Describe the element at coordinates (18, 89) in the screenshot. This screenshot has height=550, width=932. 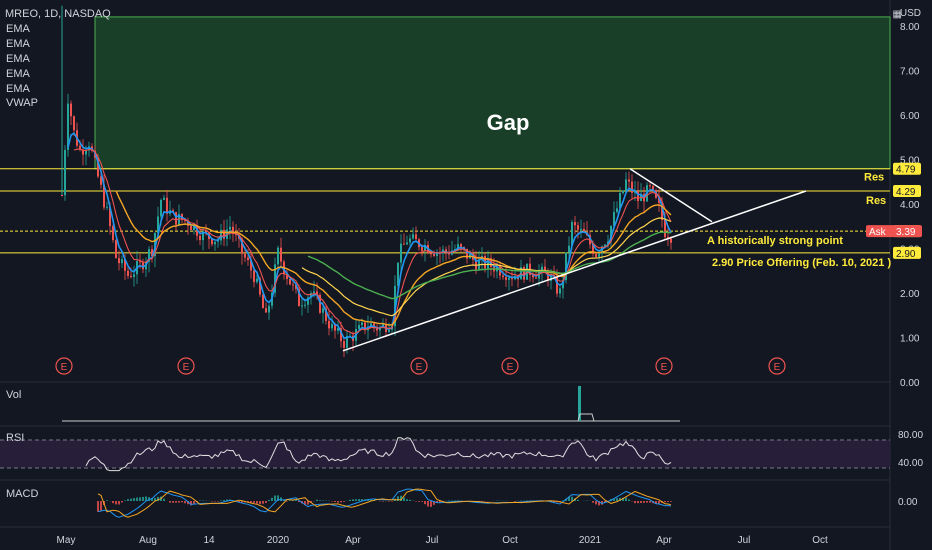
I see `indicator-ema-5: EMA` at that location.